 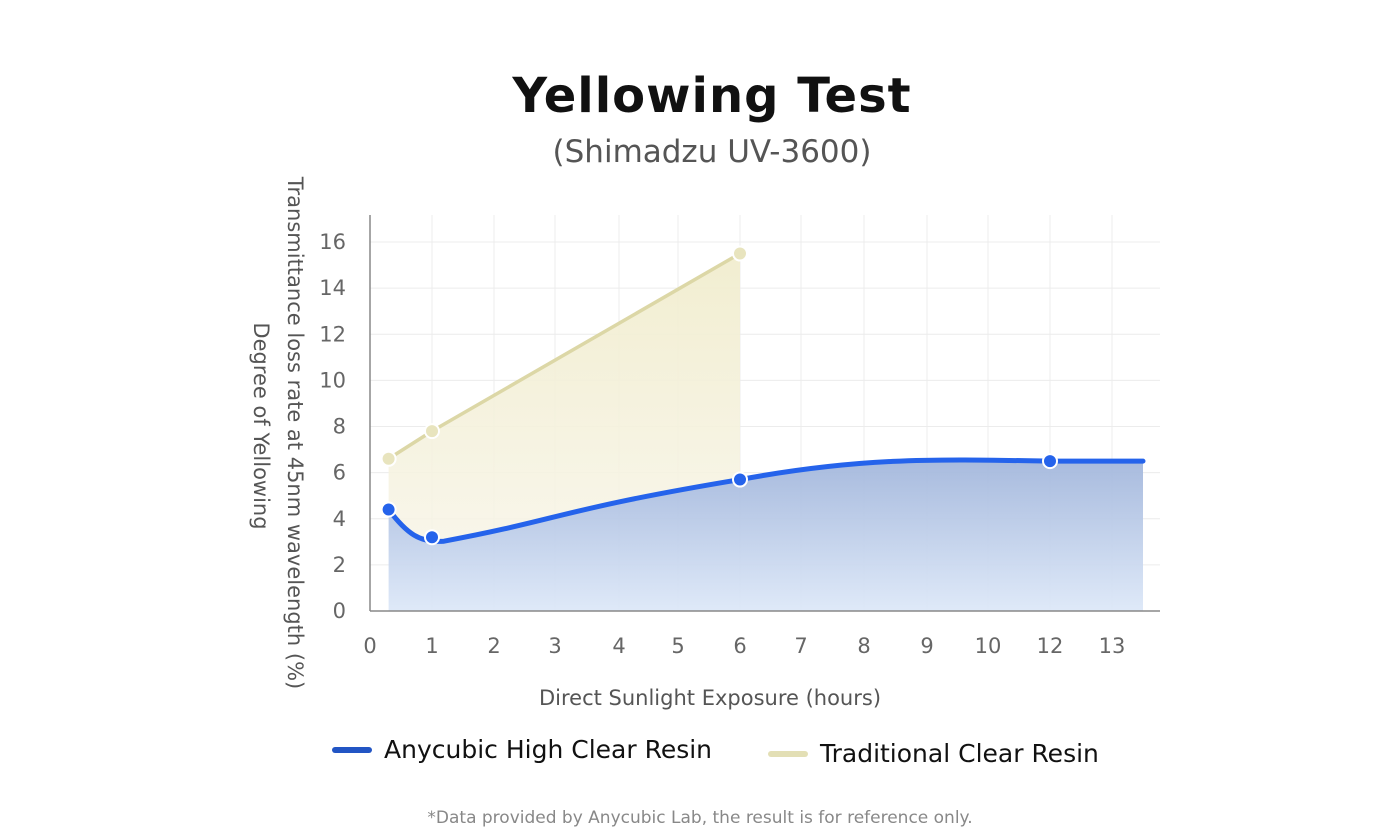 I want to click on legend-label-traditional: Traditional Clear Resin, so click(x=959, y=753).